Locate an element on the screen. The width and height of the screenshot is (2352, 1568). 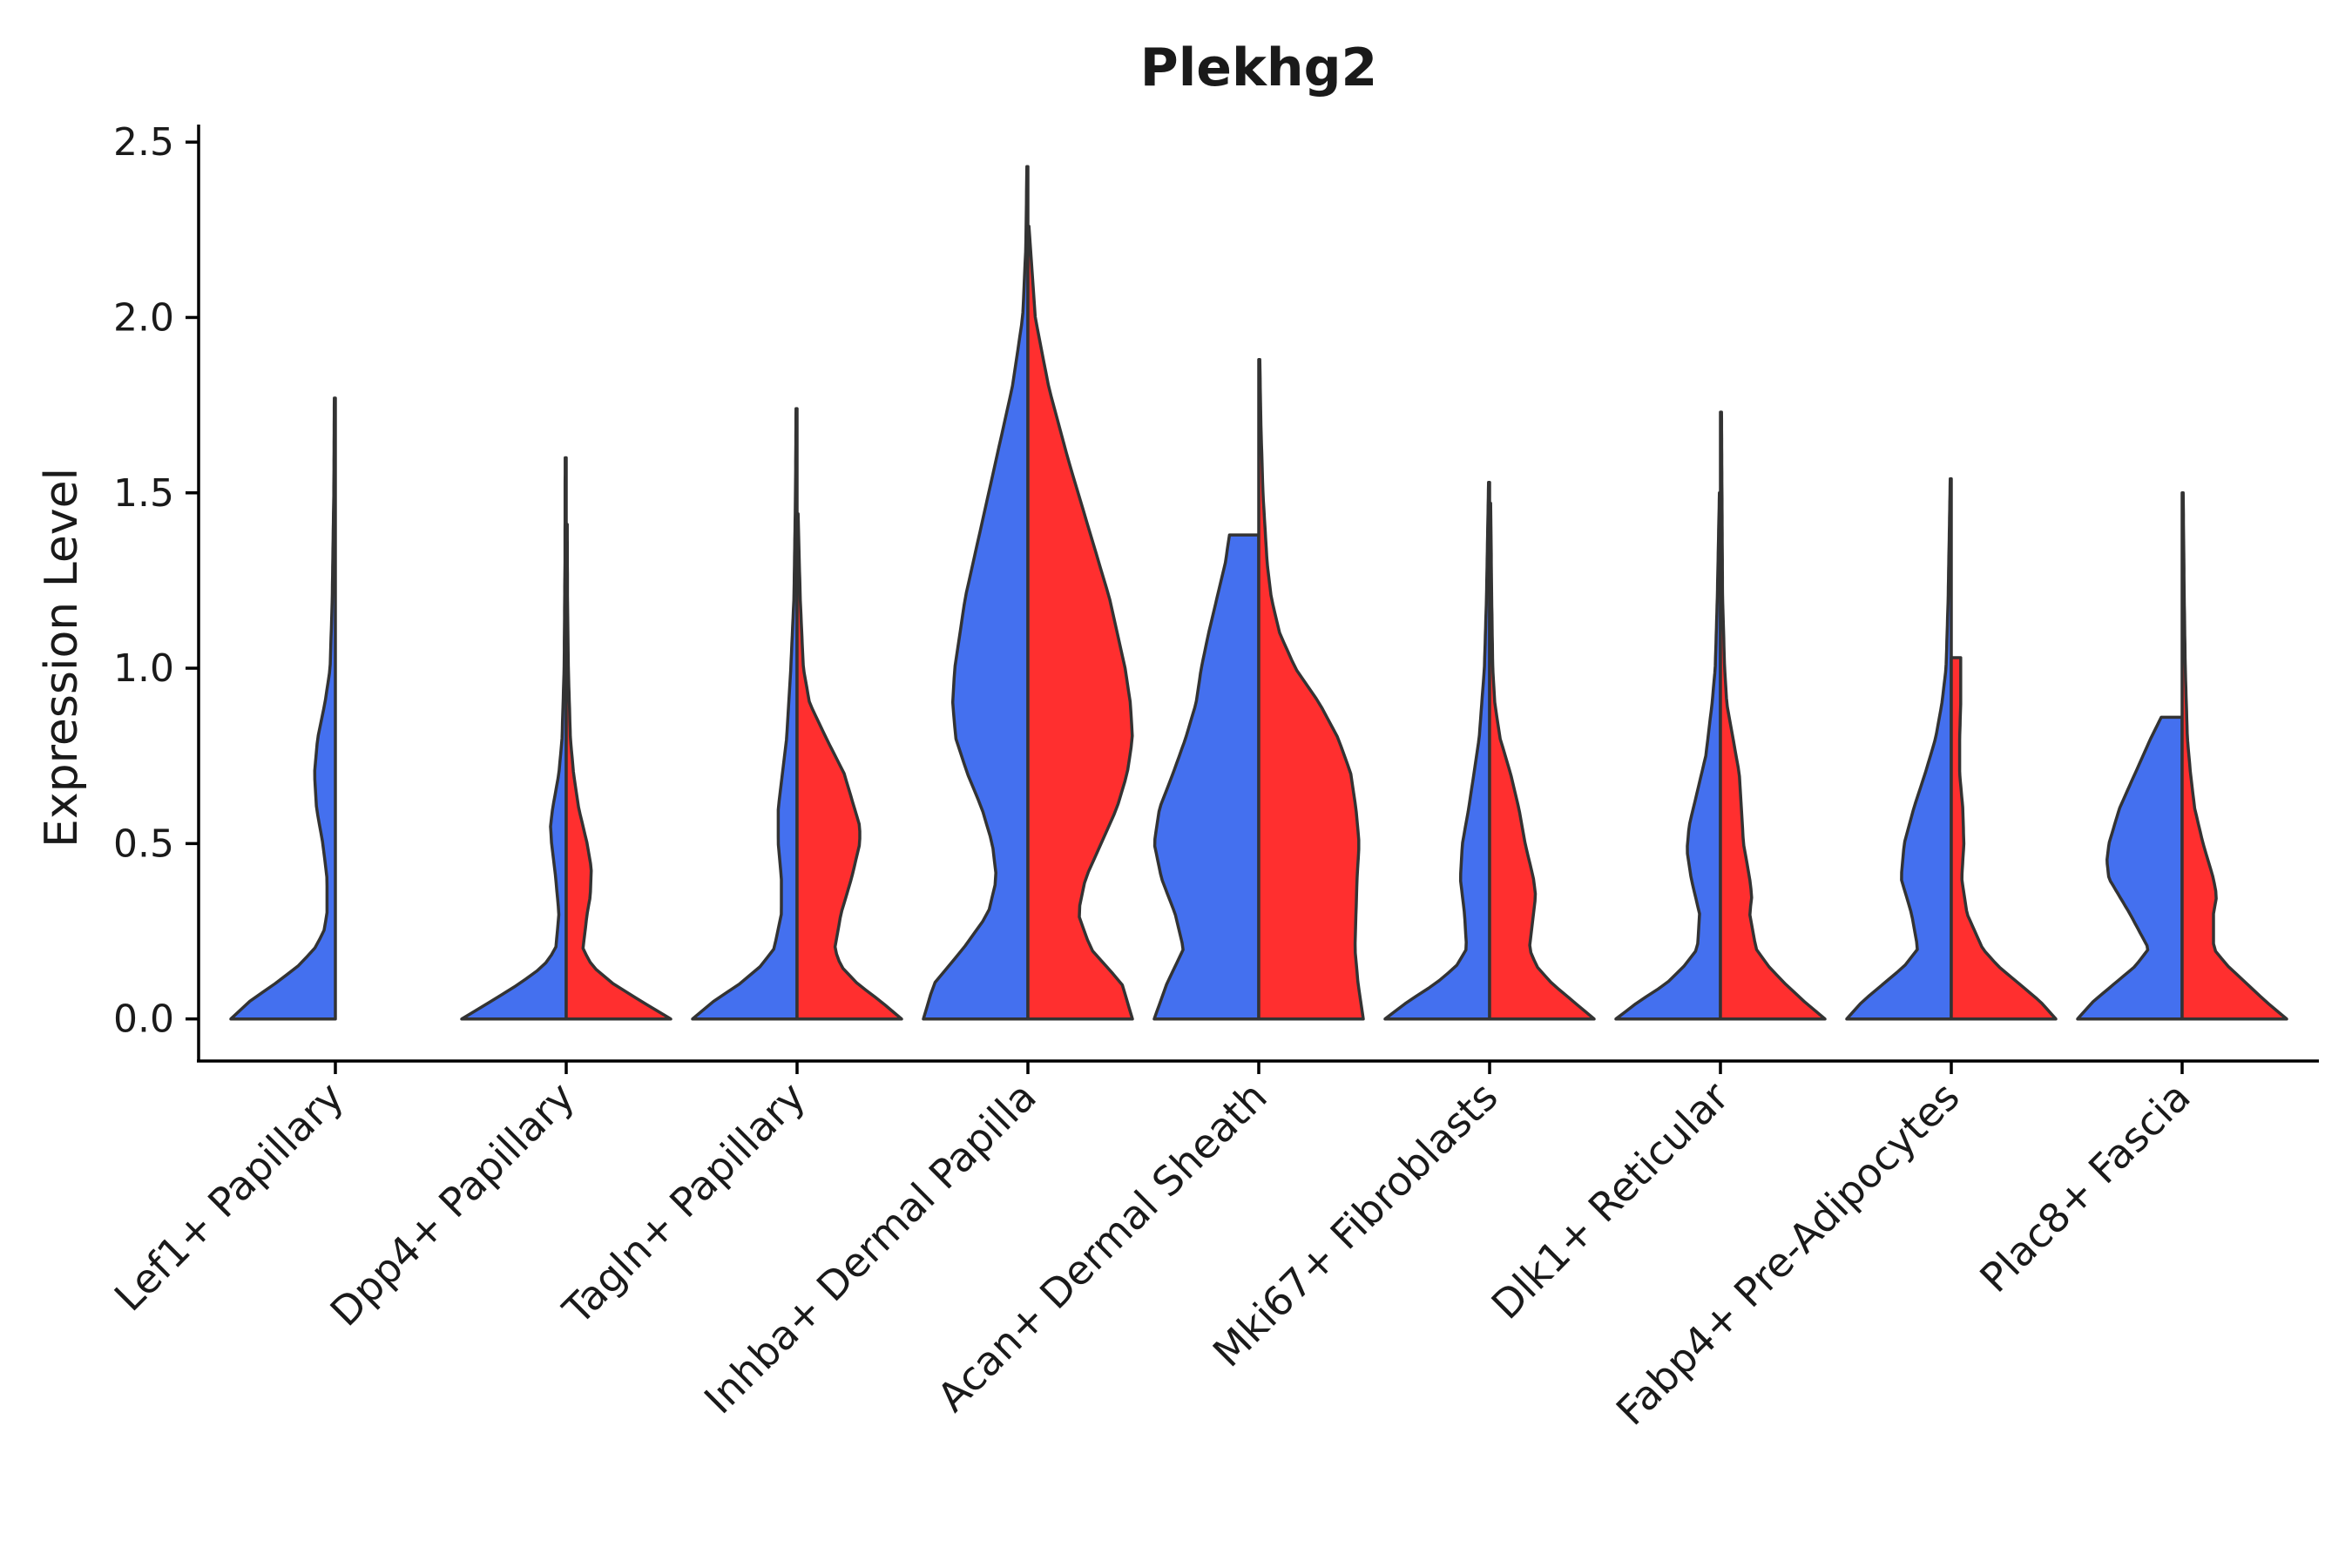
x-tick-label: Plac8+ Fascia is located at coordinates (2084, 1187).